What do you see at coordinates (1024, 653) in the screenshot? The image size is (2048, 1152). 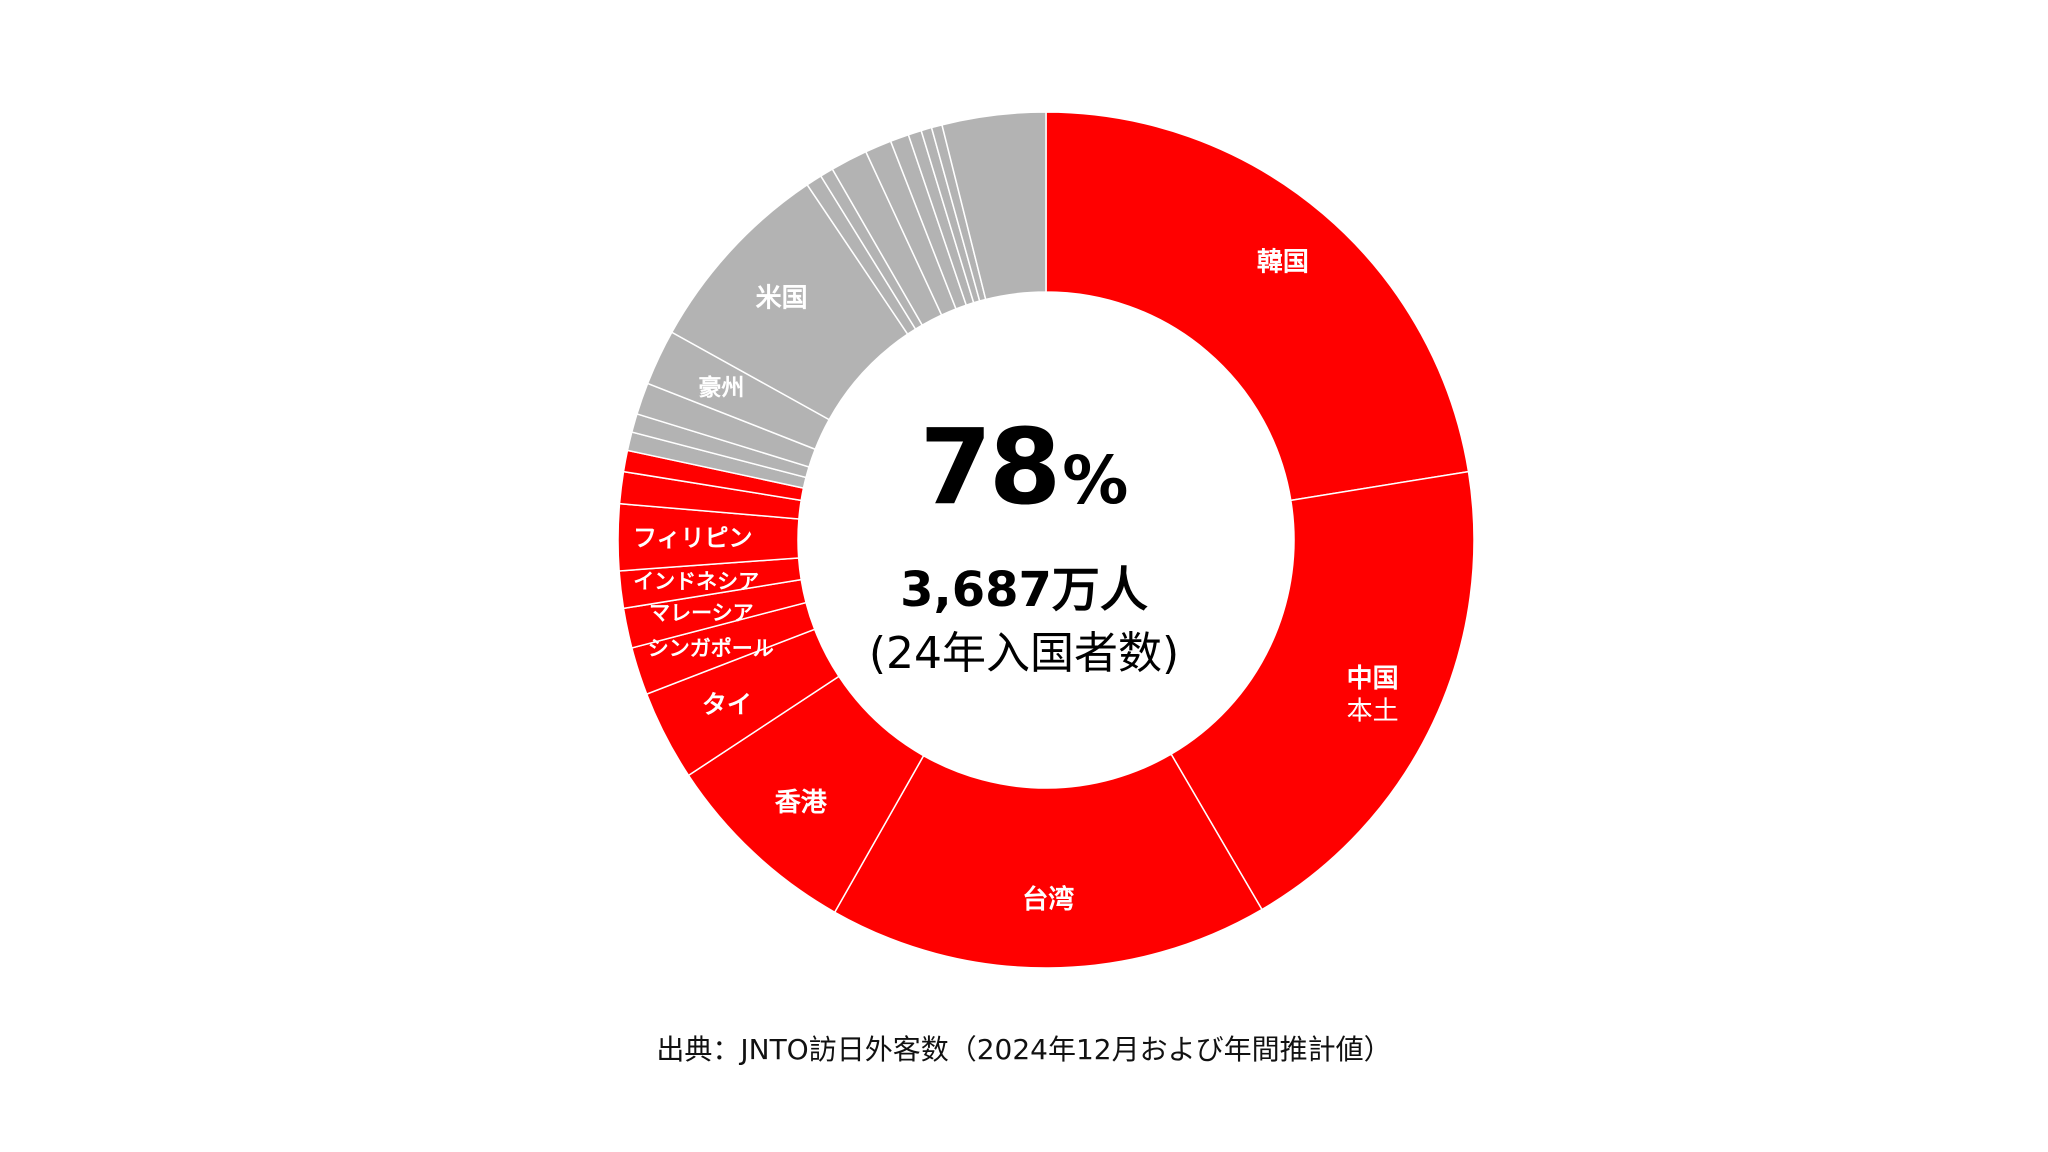 I see `center-subtitle: (24年入国者数)` at bounding box center [1024, 653].